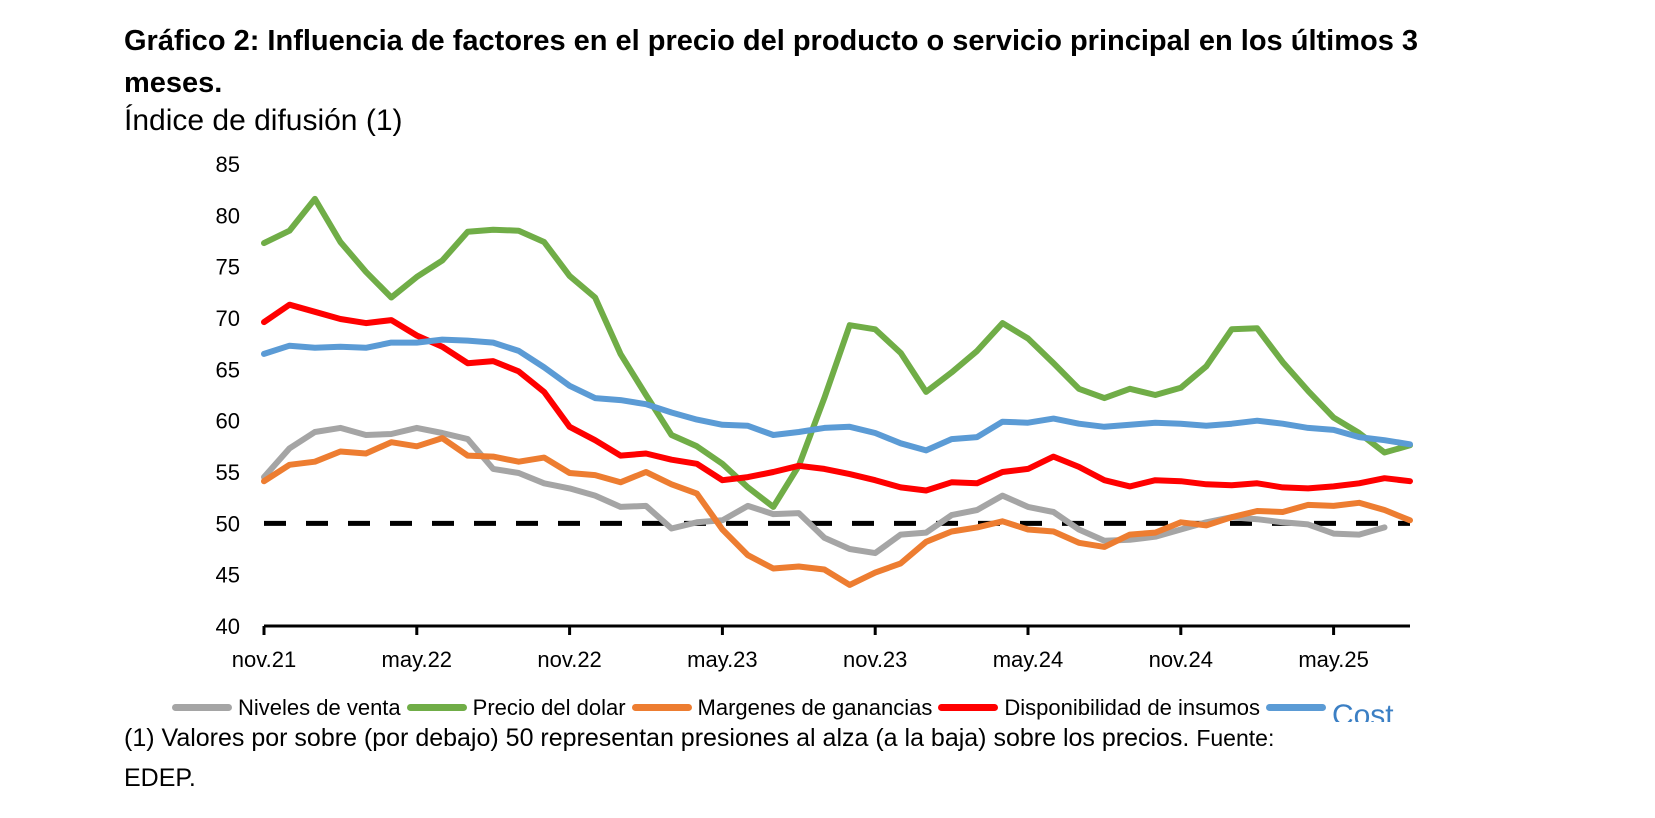 Image resolution: width=1655 pixels, height=818 pixels. I want to click on y-tick-label: 80, so click(228, 215).